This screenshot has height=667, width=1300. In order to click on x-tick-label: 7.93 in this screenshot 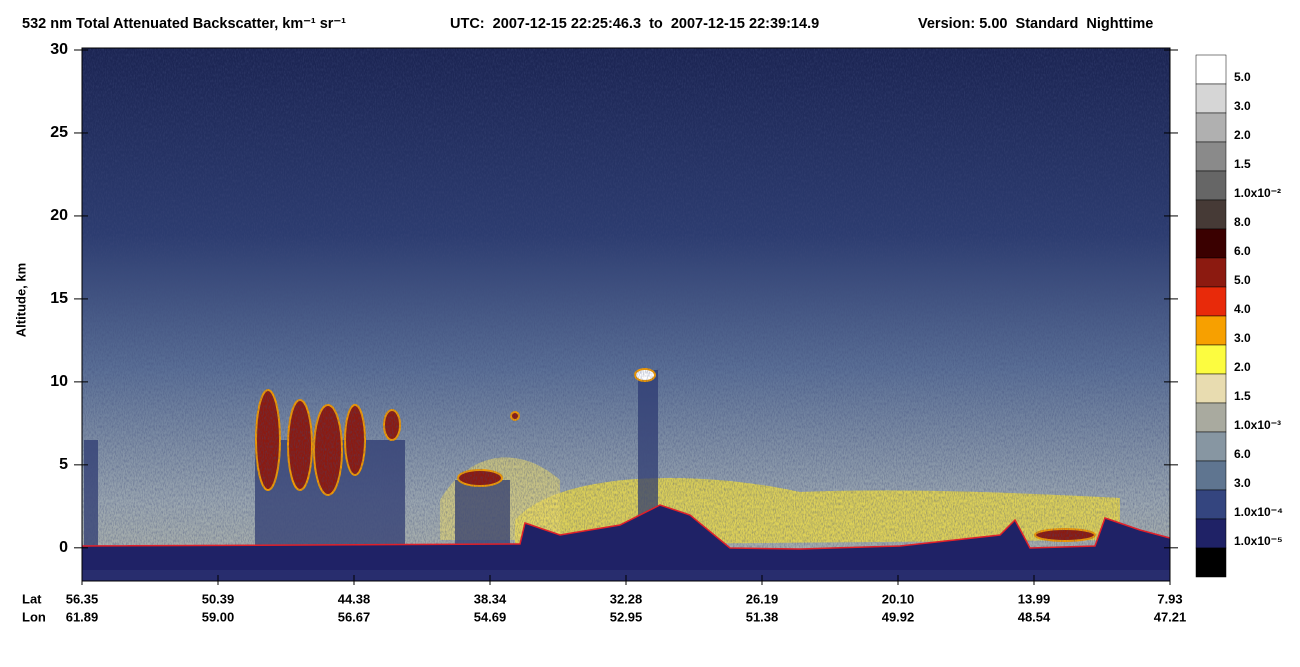, I will do `click(1169, 598)`.